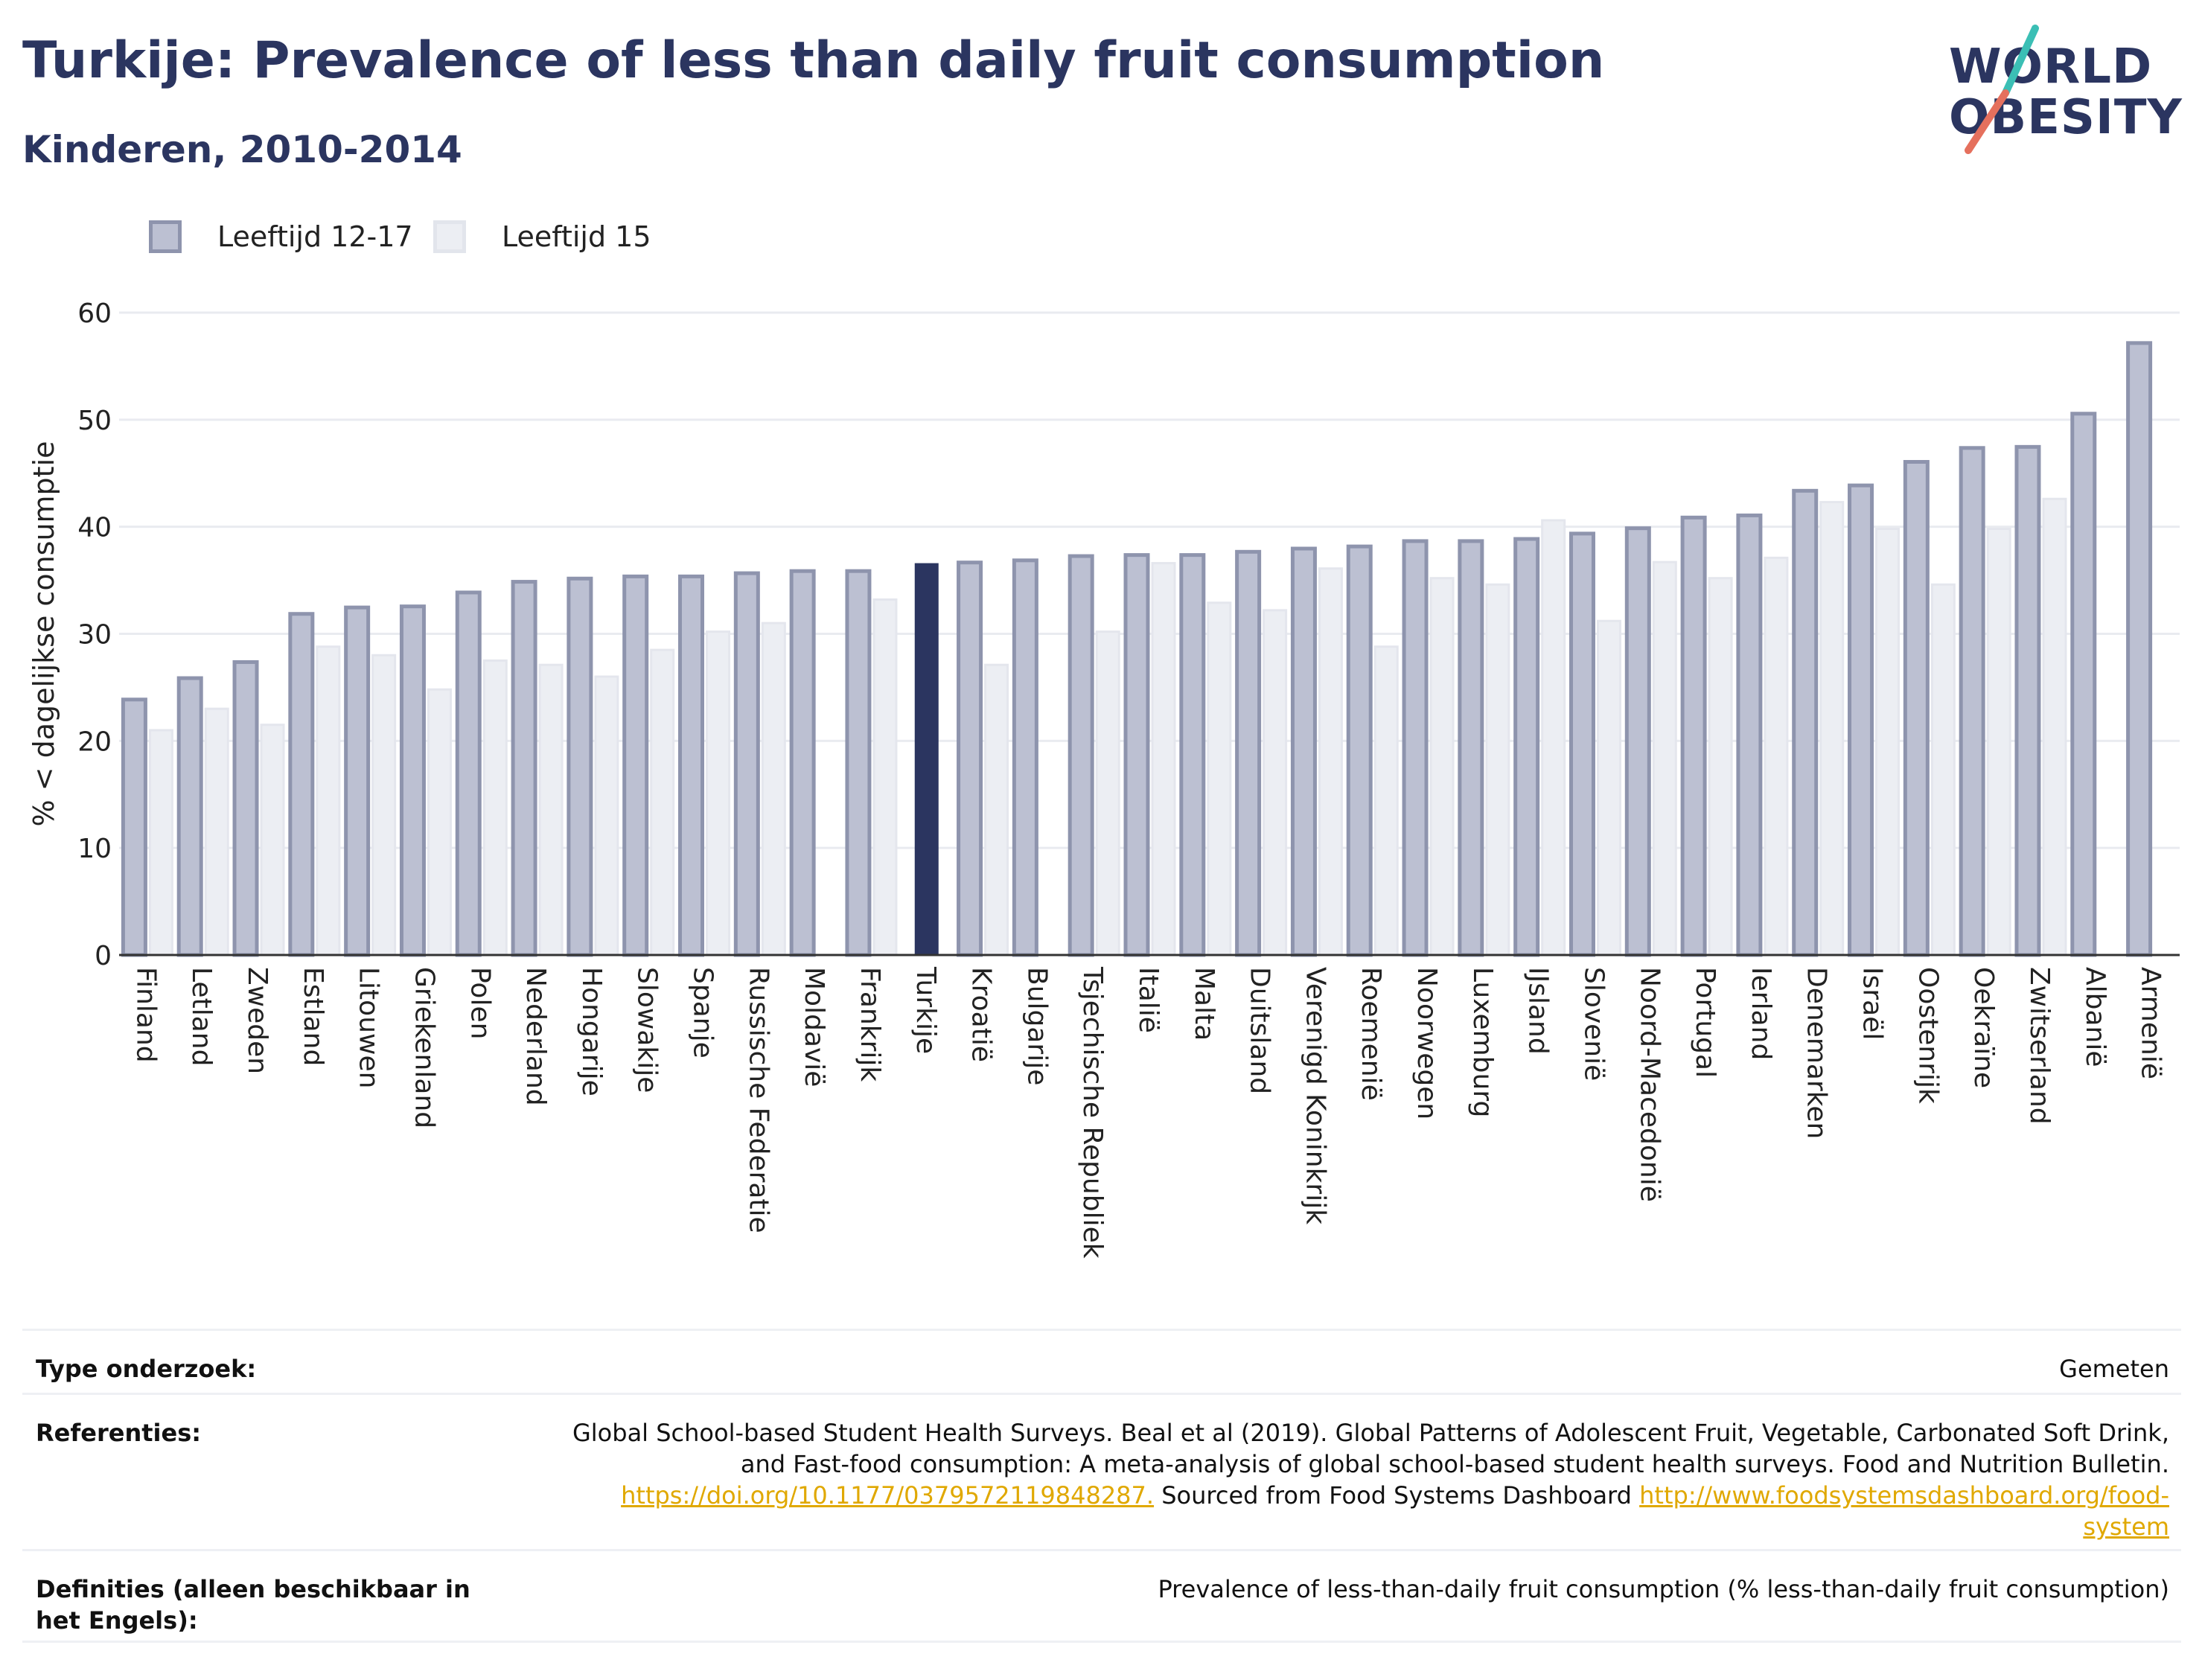 The height and width of the screenshot is (1680, 2202). I want to click on x-tick-label: Armenië, so click(2151, 1023).